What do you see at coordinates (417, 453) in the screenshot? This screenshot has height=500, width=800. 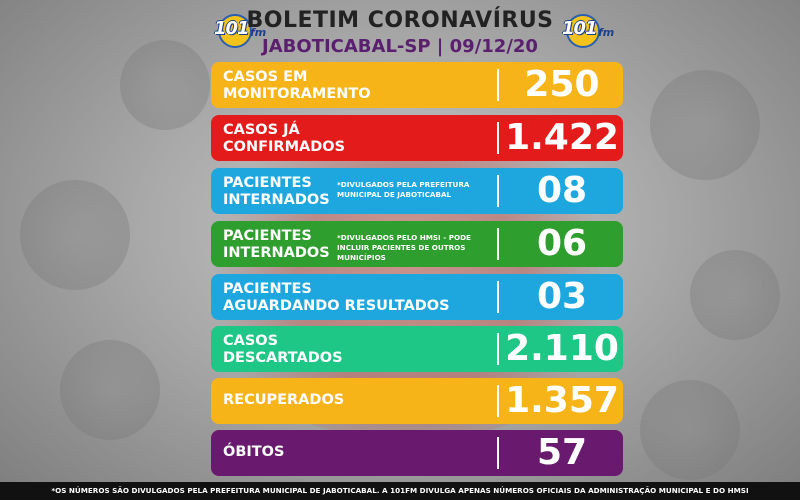 I see `stat-row-deaths: ÓBITOS 57` at bounding box center [417, 453].